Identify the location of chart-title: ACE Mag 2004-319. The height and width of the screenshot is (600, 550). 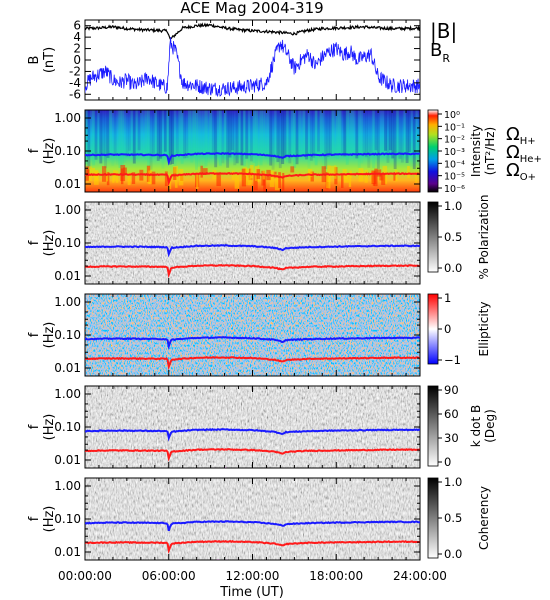
(251, 8).